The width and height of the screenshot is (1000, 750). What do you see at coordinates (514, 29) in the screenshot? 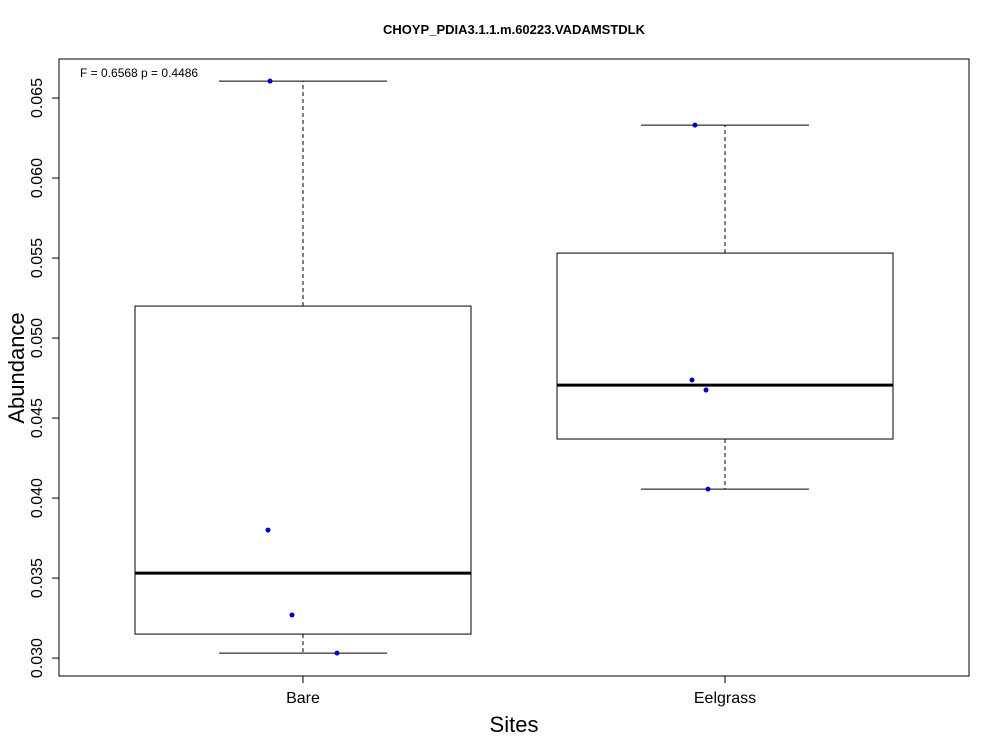
I see `chart-title: CHOYP_PDIA3.1.1.m.60223.VADAMSTDLK` at bounding box center [514, 29].